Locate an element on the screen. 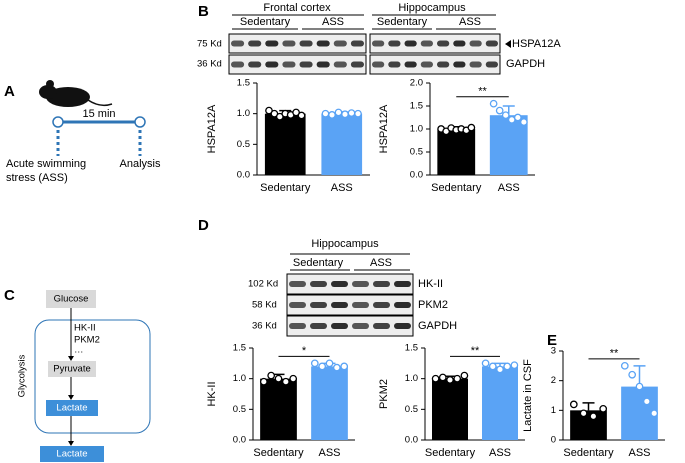 This screenshot has width=685, height=463. region: Frontal cortex is located at coordinates (297, 8).